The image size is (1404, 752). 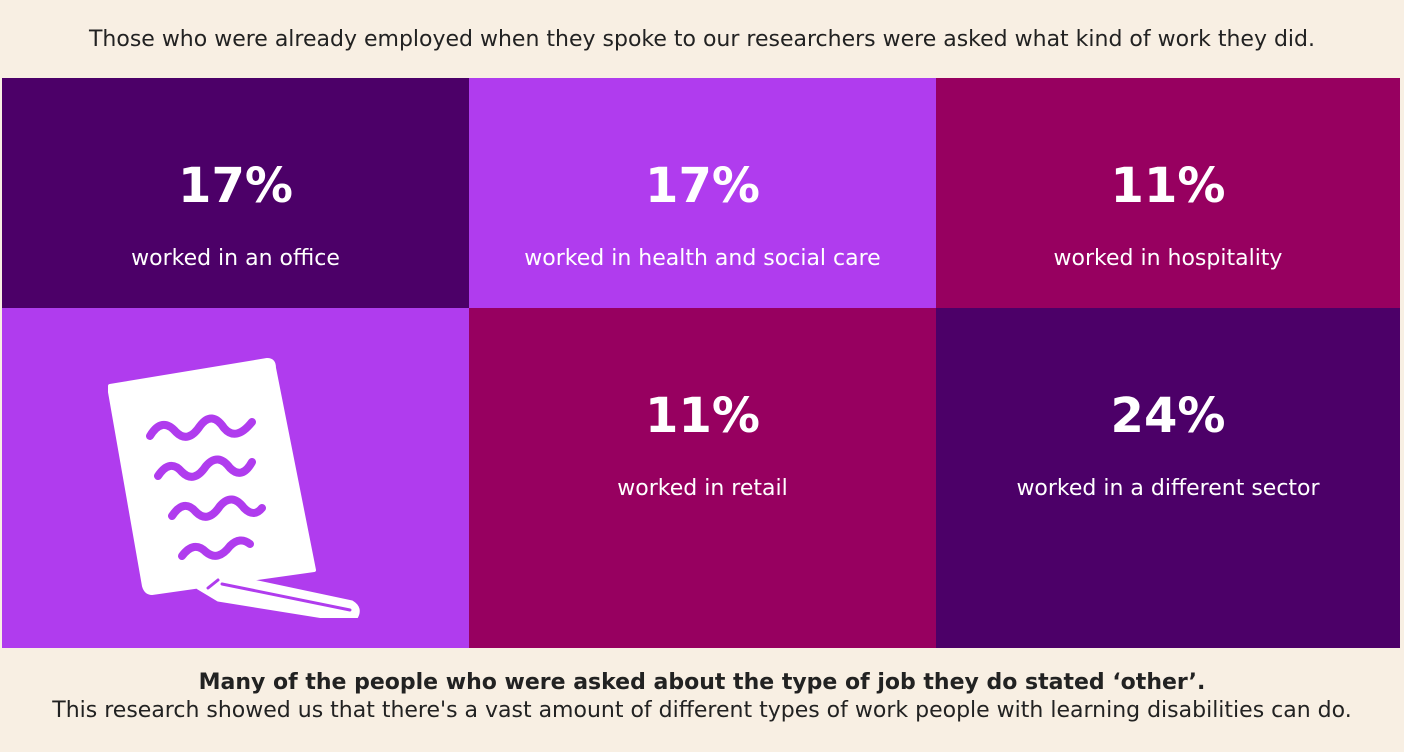 I want to click on stat-label: worked in a different sector, so click(x=1168, y=488).